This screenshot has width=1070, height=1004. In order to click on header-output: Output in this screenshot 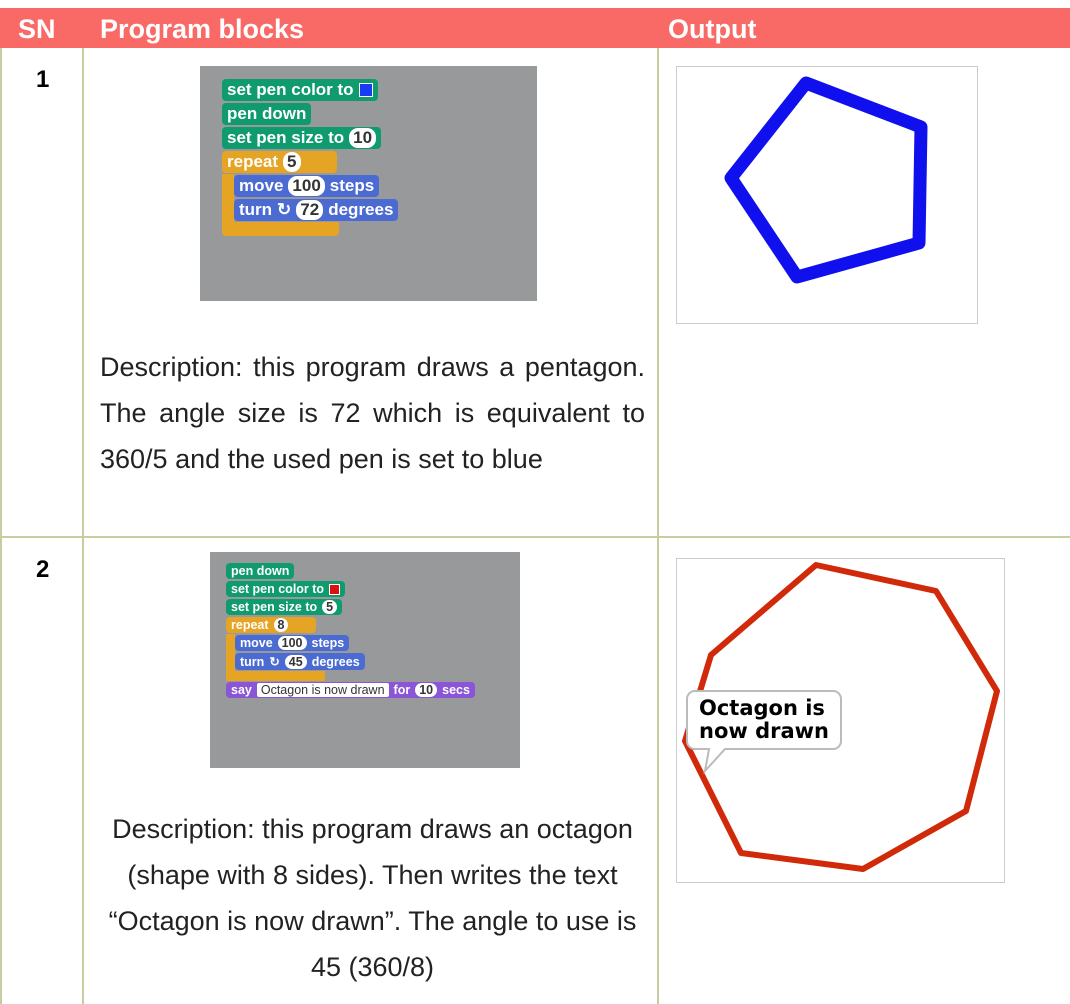, I will do `click(712, 29)`.